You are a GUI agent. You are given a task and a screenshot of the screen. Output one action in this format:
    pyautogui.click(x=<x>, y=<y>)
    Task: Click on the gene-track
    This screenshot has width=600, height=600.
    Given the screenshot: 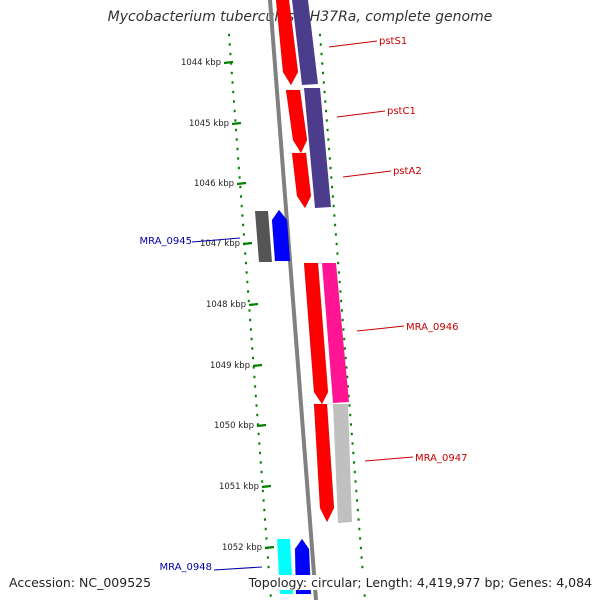 What is the action you would take?
    pyautogui.click(x=303, y=297)
    